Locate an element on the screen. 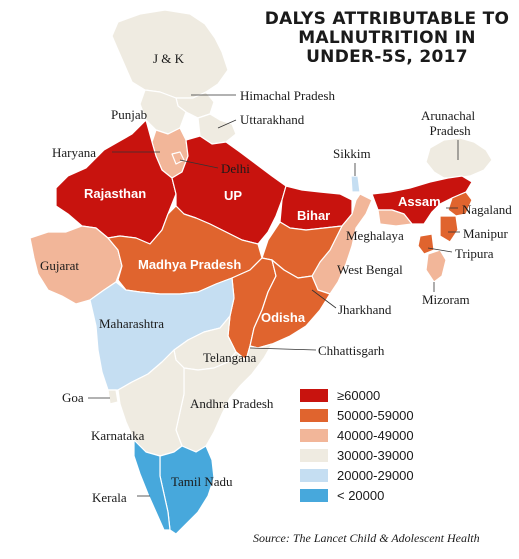  label-karnataka: Karnataka is located at coordinates (118, 435).